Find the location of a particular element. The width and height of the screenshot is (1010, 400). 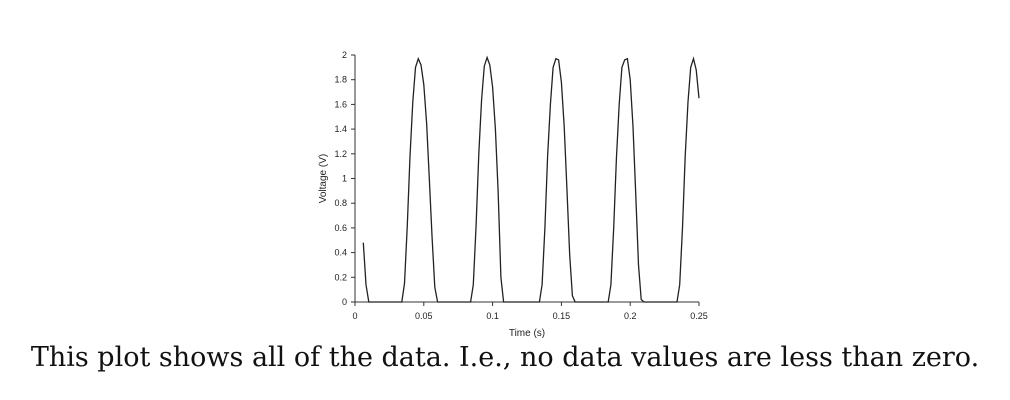

y-tick-label: 1.4 is located at coordinates (340, 129).